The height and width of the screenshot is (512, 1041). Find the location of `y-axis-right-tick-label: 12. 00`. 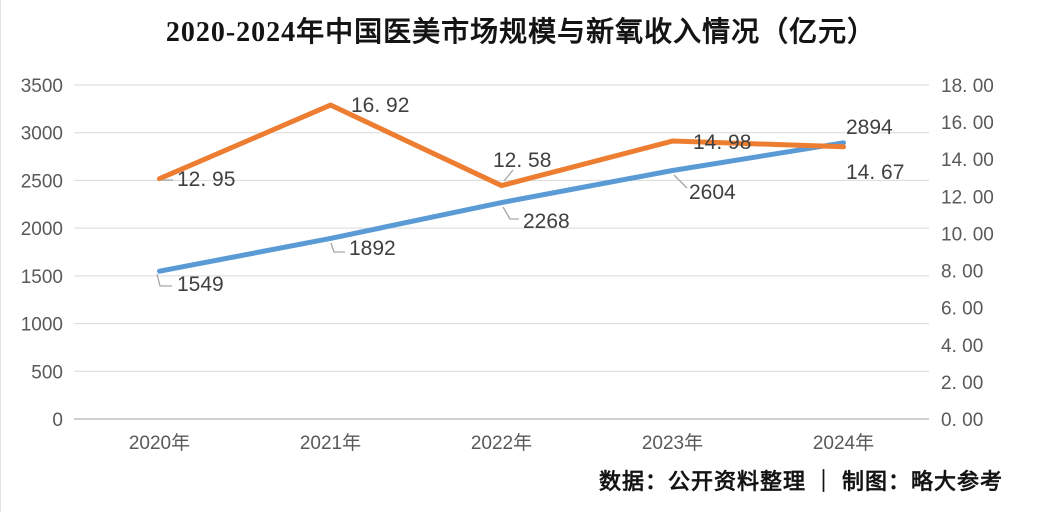

y-axis-right-tick-label: 12. 00 is located at coordinates (967, 197).